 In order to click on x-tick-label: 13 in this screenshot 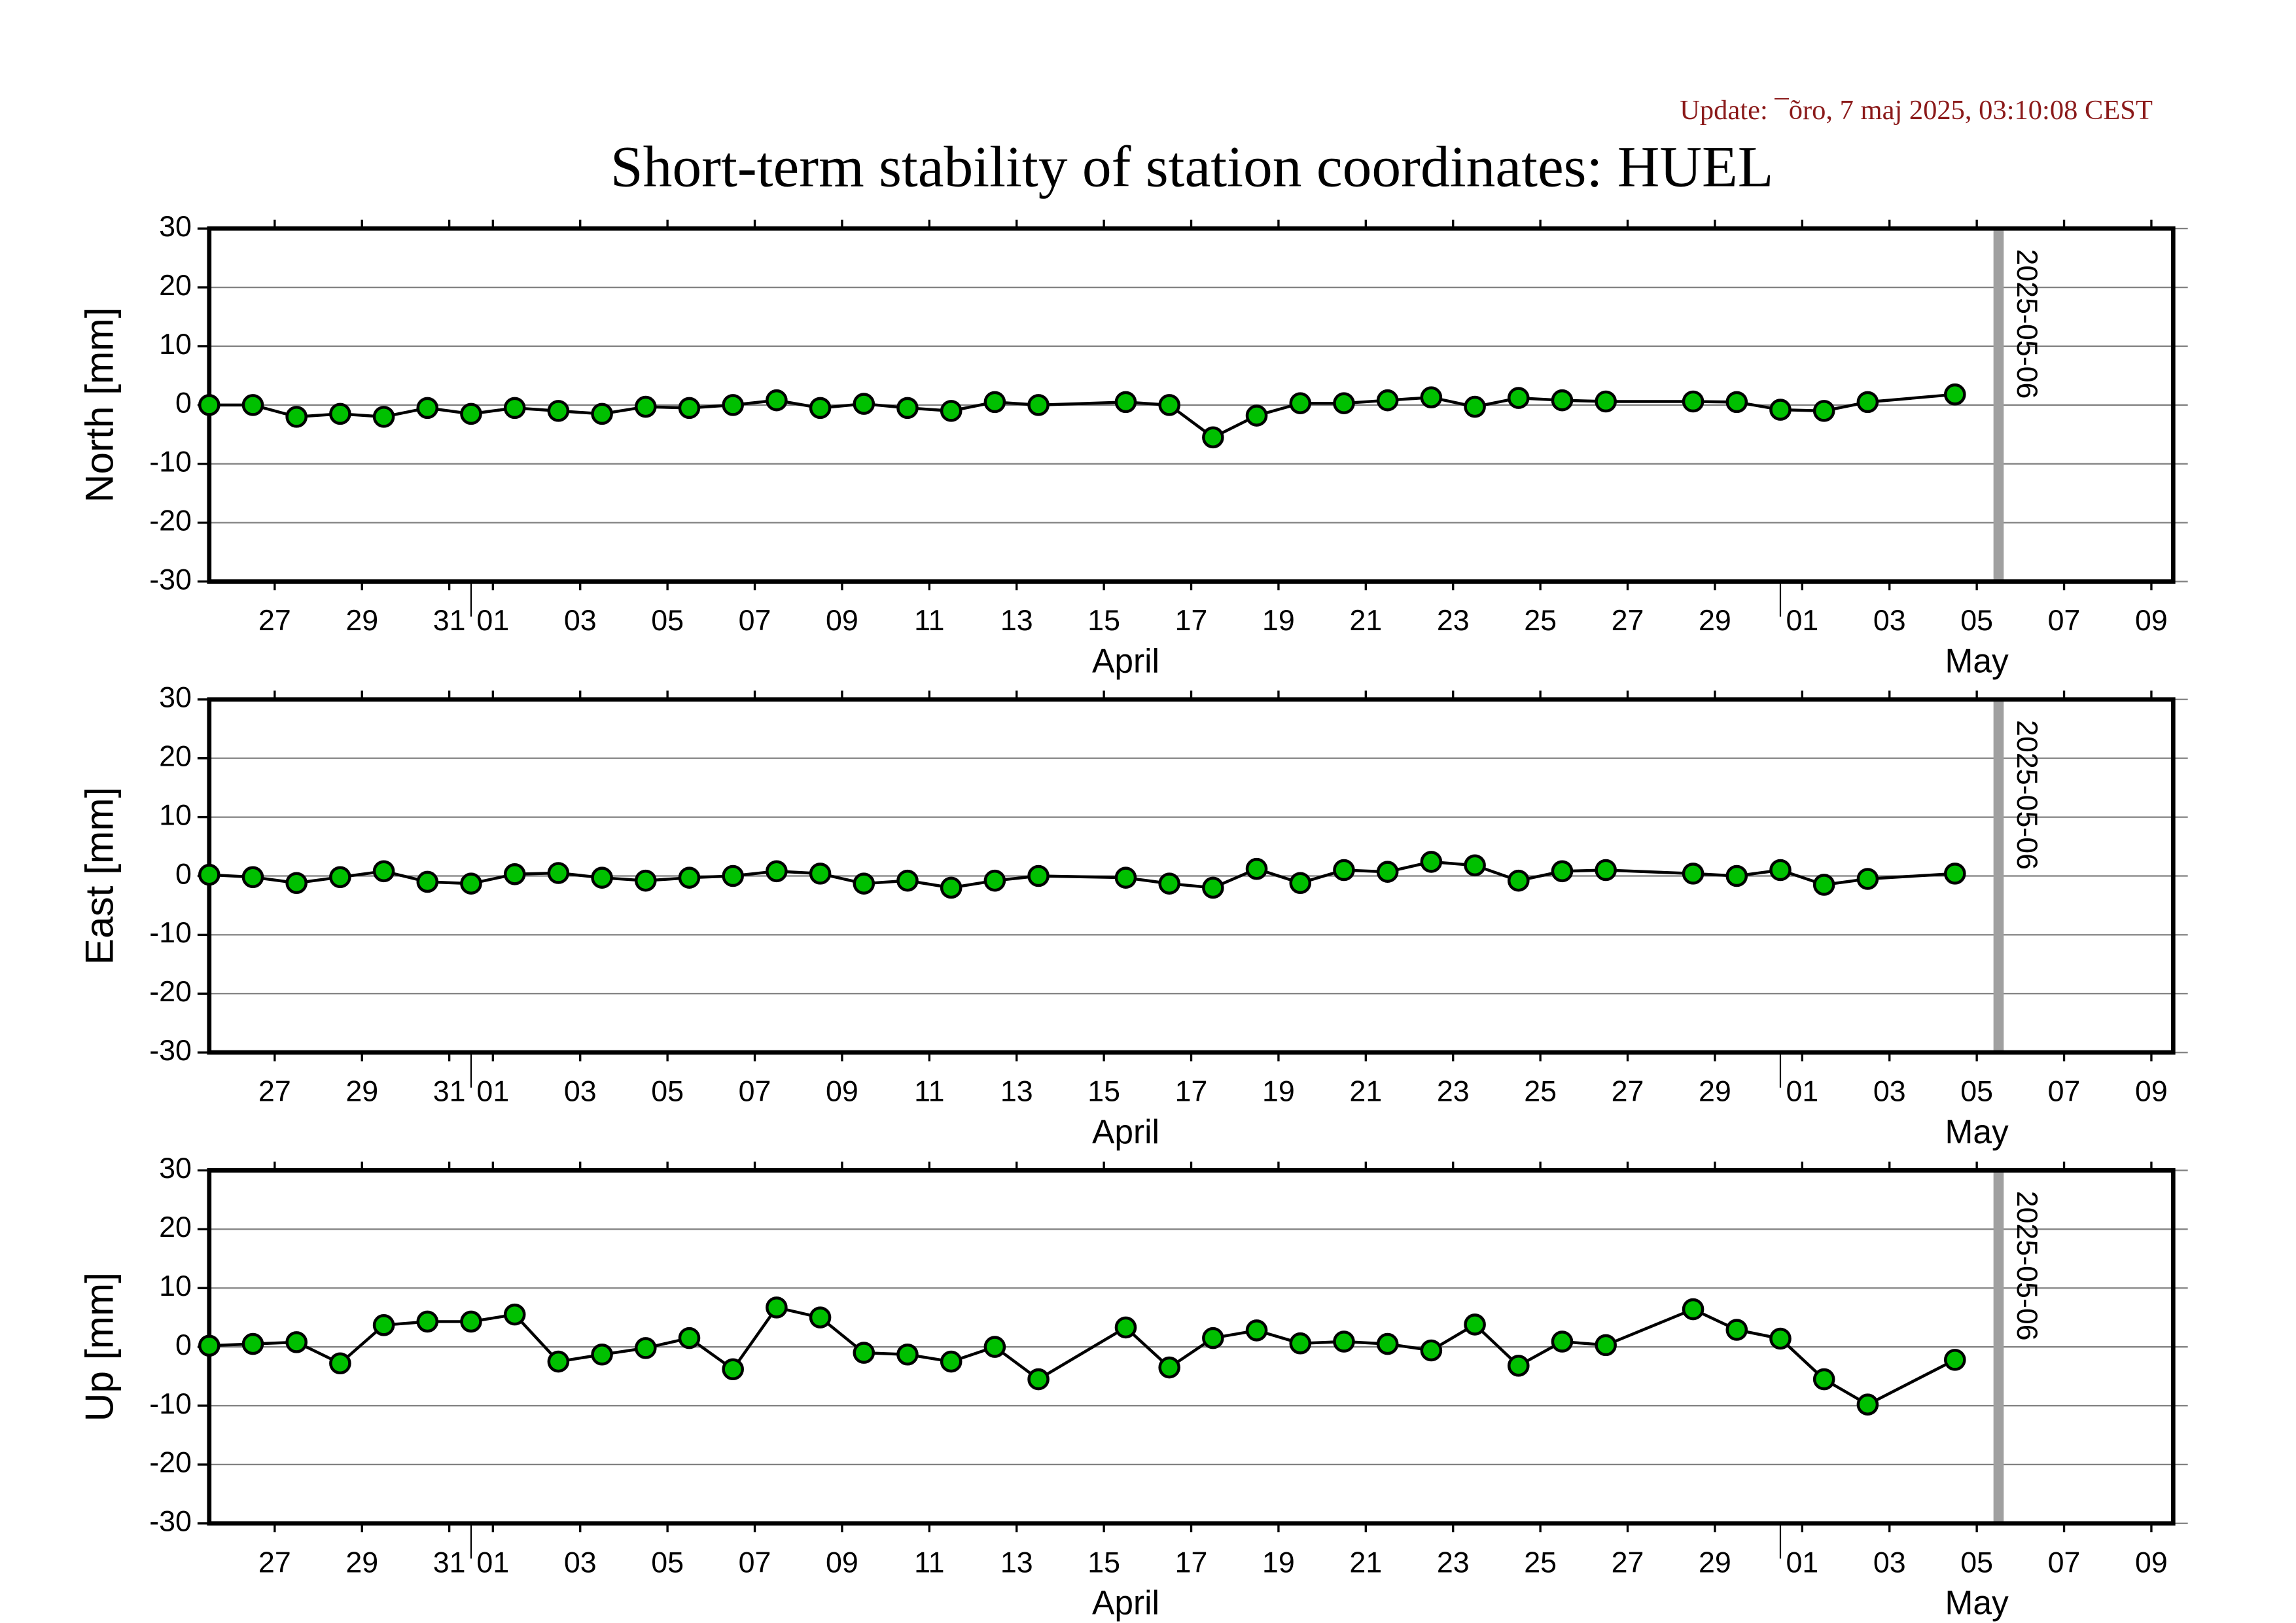, I will do `click(1017, 1562)`.